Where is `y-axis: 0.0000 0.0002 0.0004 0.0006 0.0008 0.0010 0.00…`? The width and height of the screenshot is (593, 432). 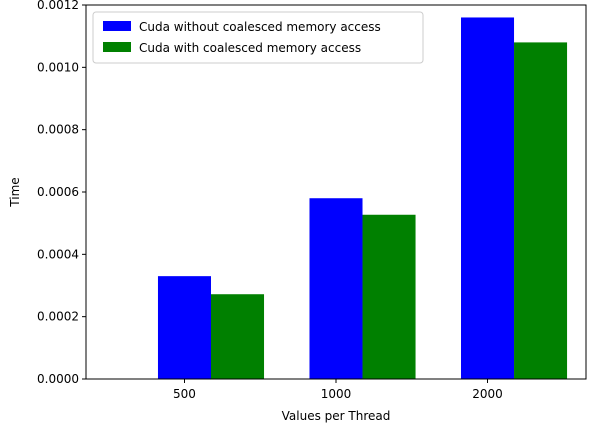 y-axis: 0.0000 0.0002 0.0004 0.0006 0.0008 0.0010 0.00… is located at coordinates (61, 193).